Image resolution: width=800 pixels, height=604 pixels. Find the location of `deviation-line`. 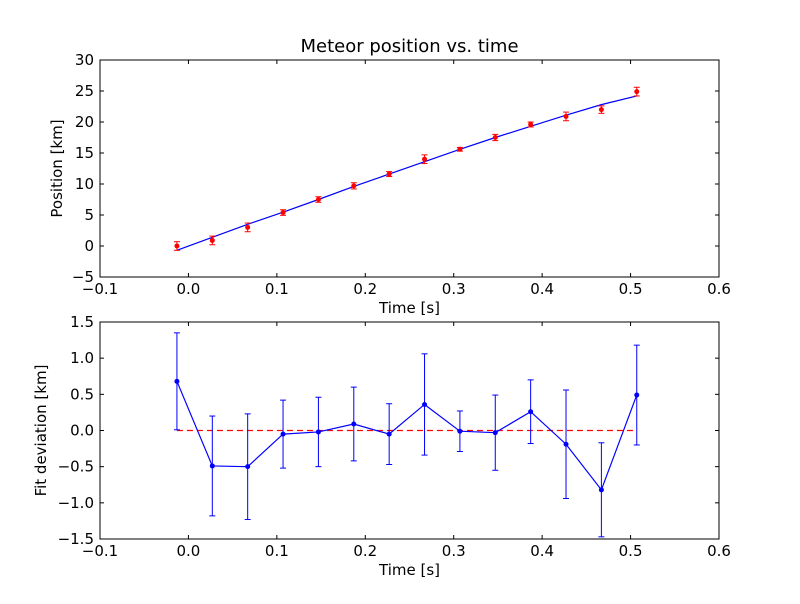

deviation-line is located at coordinates (407, 436).